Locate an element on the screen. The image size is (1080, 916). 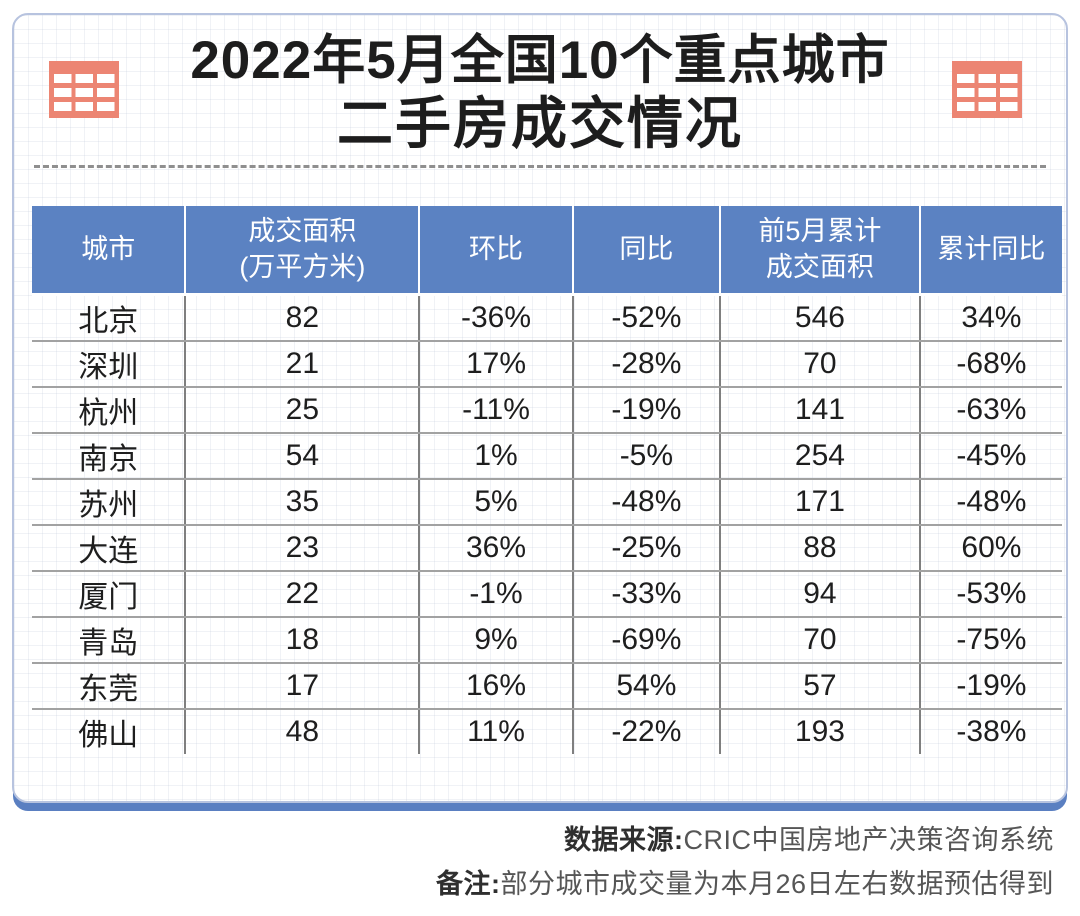
cell-cumulative-area: 546 is located at coordinates (820, 318).